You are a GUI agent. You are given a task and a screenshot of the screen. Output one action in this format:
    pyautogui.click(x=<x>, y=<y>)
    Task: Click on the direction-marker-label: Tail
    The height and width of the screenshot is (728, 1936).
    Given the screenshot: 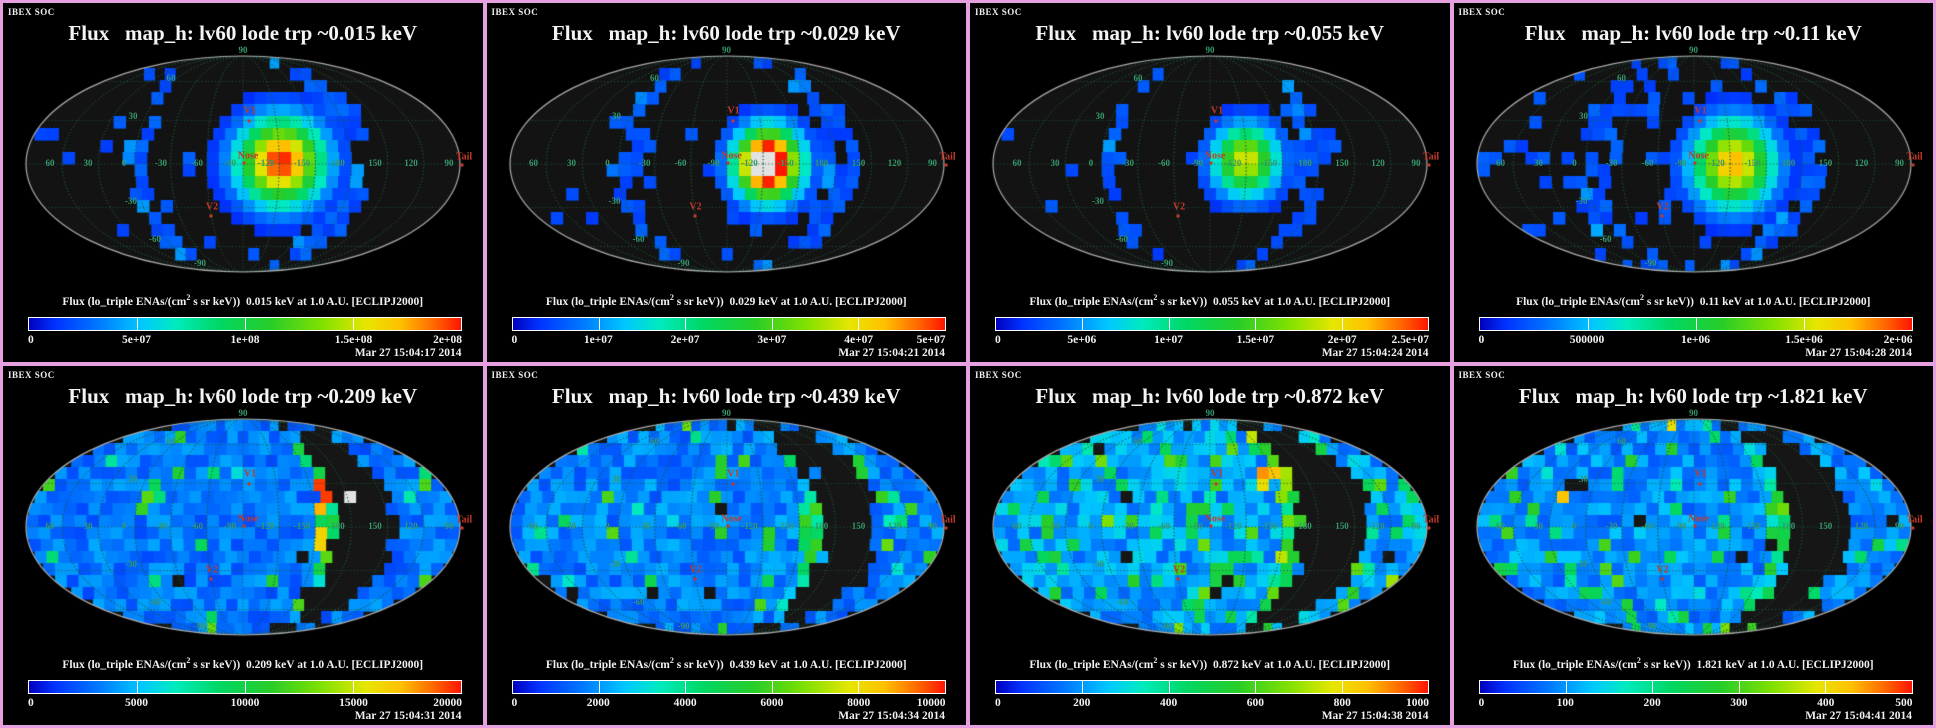 What is the action you would take?
    pyautogui.click(x=947, y=520)
    